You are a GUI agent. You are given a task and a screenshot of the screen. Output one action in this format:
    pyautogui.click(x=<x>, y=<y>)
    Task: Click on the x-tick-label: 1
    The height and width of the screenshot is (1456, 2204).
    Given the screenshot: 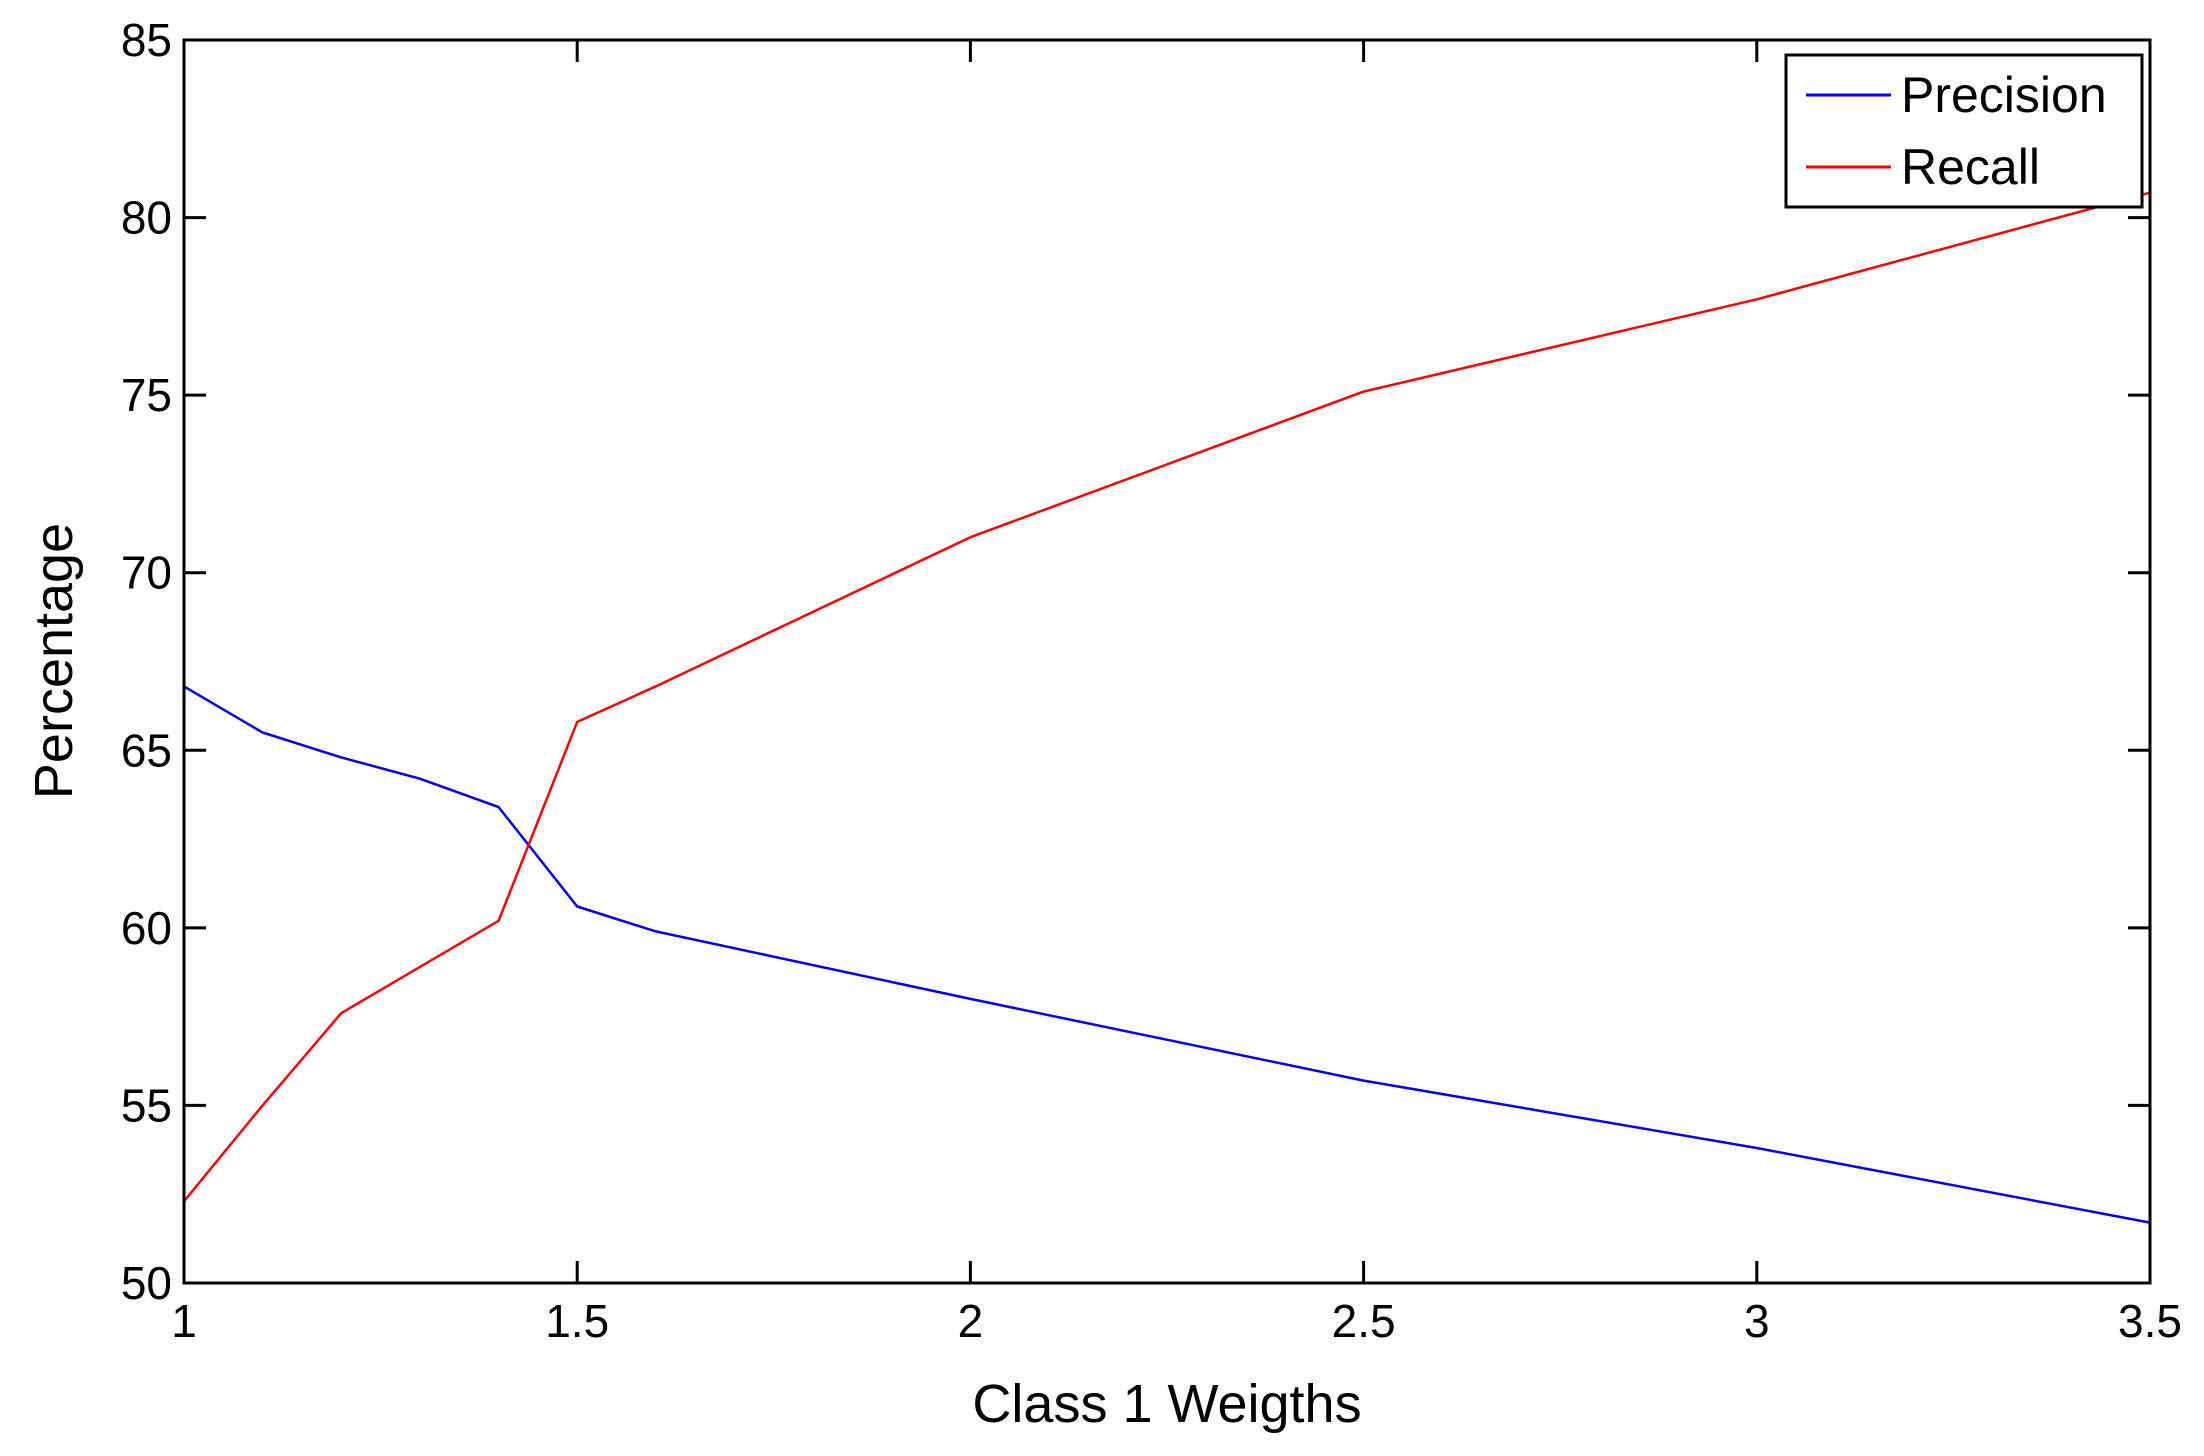 What is the action you would take?
    pyautogui.click(x=184, y=1321)
    